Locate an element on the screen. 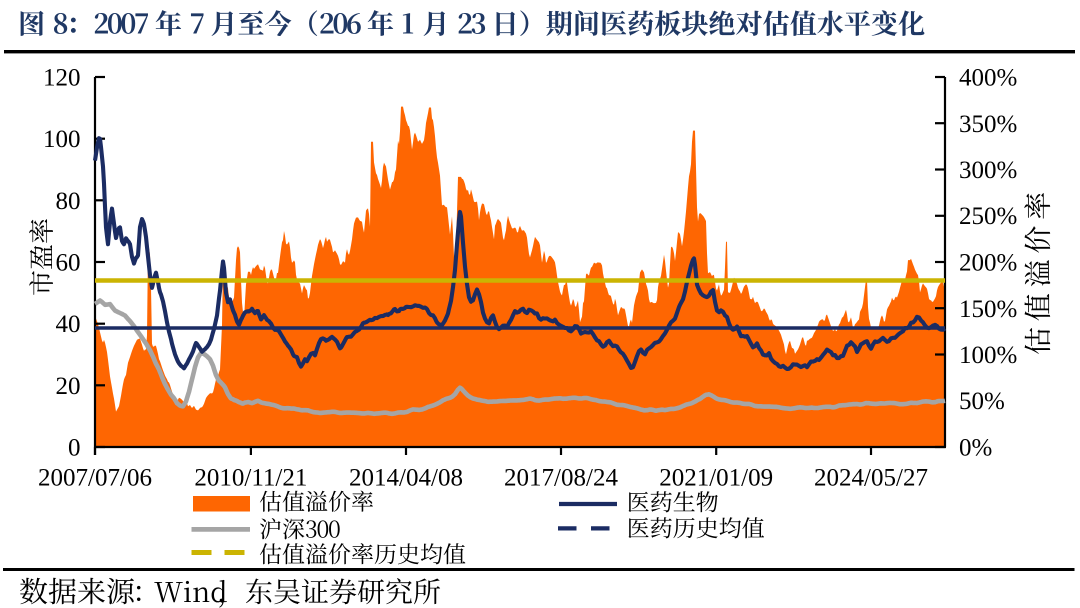 This screenshot has width=1080, height=608. svg-text: 300% is located at coordinates (988, 170).